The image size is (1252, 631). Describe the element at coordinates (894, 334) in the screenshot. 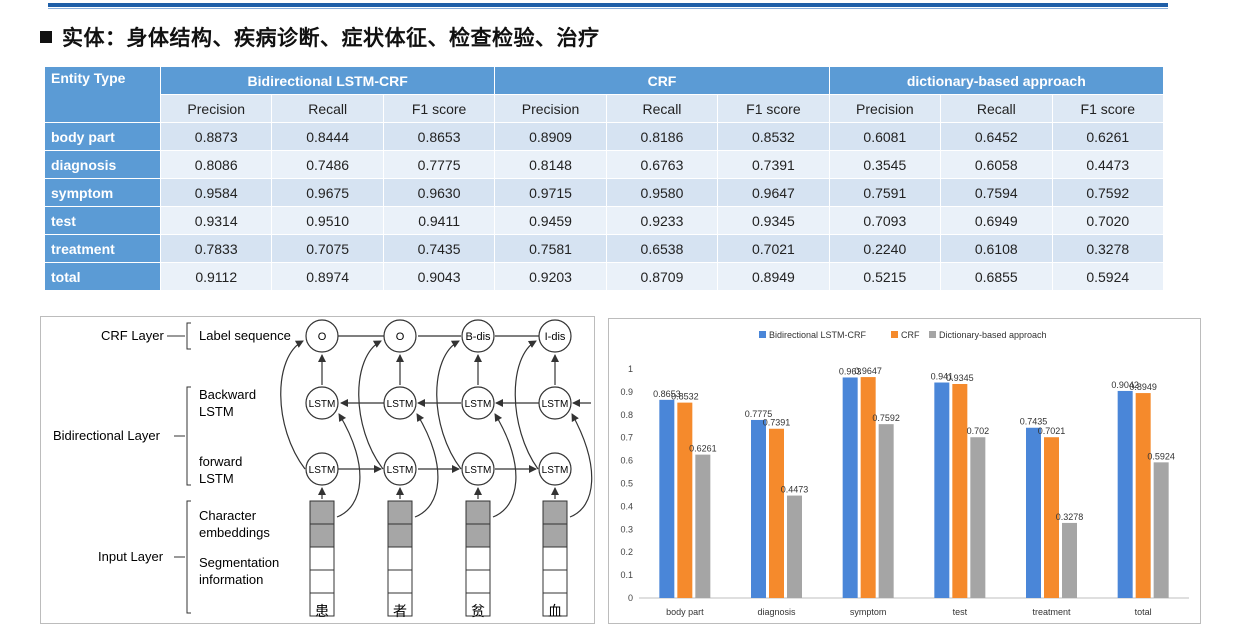

I see `legend-swatch` at that location.